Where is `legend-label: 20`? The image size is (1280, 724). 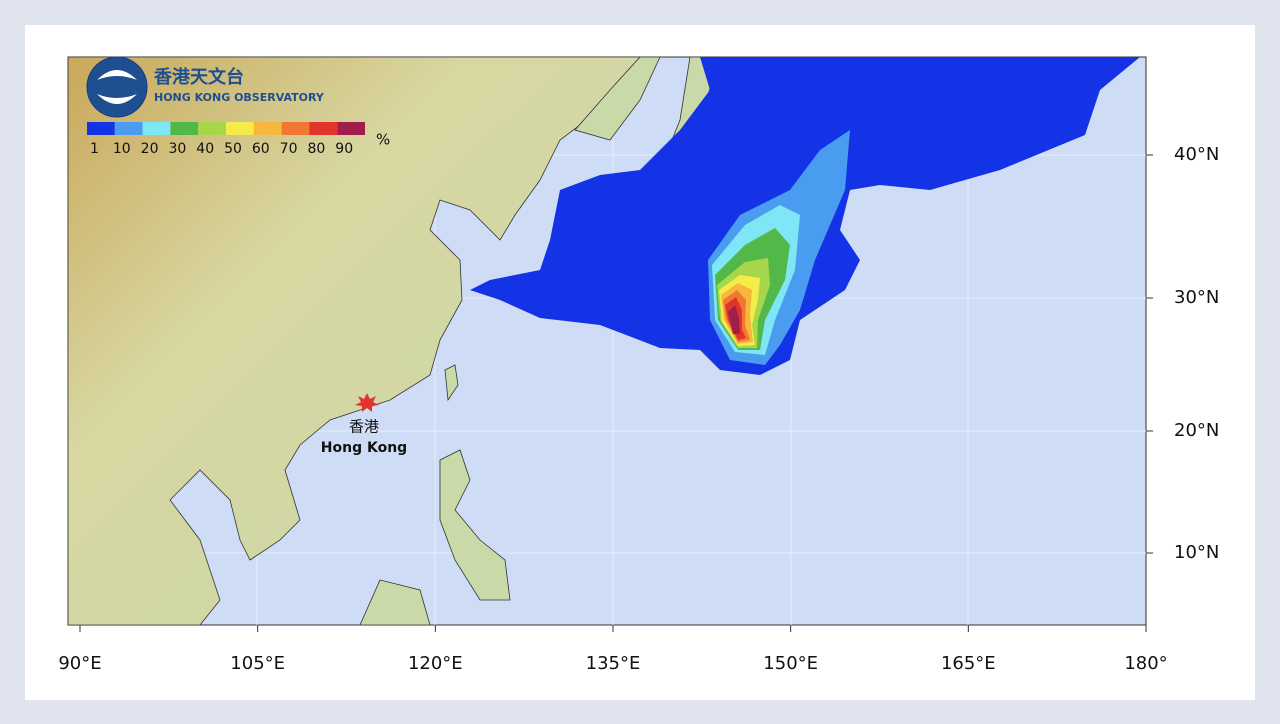 legend-label: 20 is located at coordinates (150, 149).